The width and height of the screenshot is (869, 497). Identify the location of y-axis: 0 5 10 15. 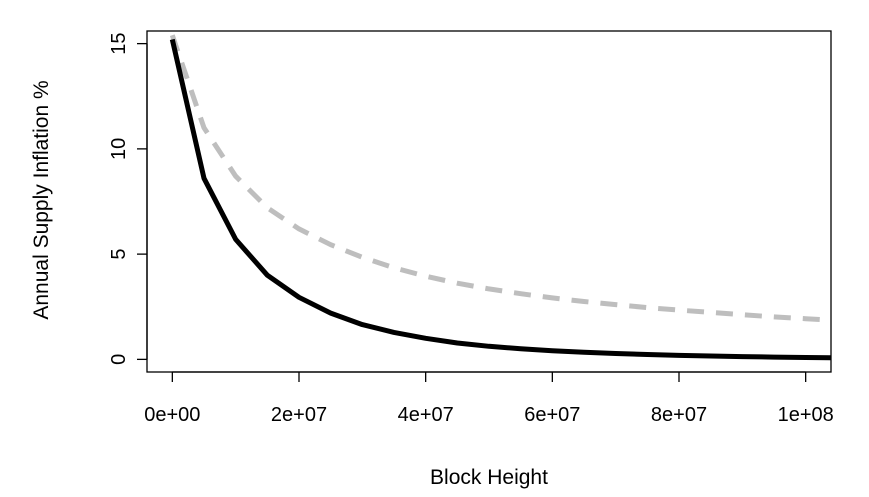
(128, 199).